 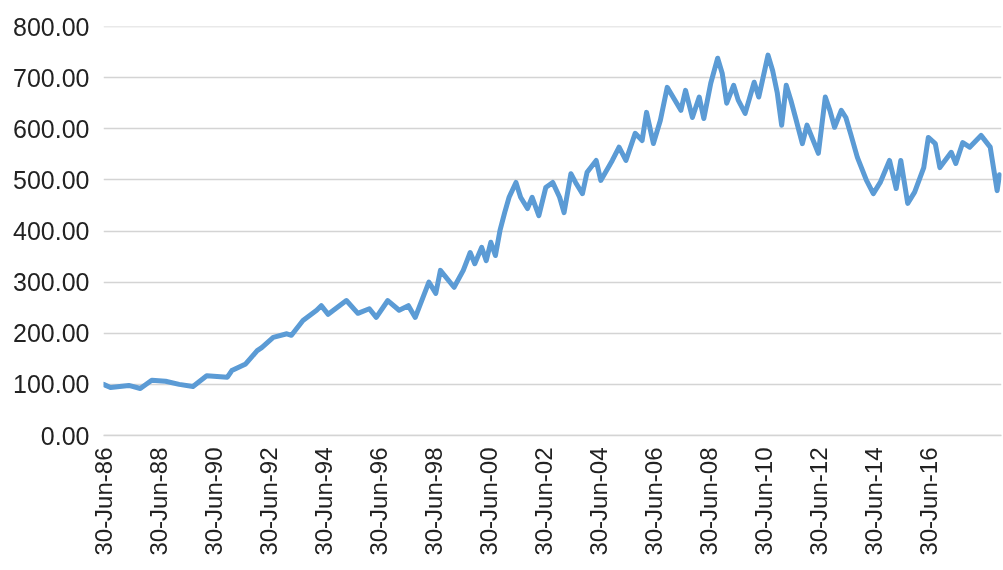 What do you see at coordinates (103, 501) in the screenshot?
I see `x-tick-label: 30-Jun-86` at bounding box center [103, 501].